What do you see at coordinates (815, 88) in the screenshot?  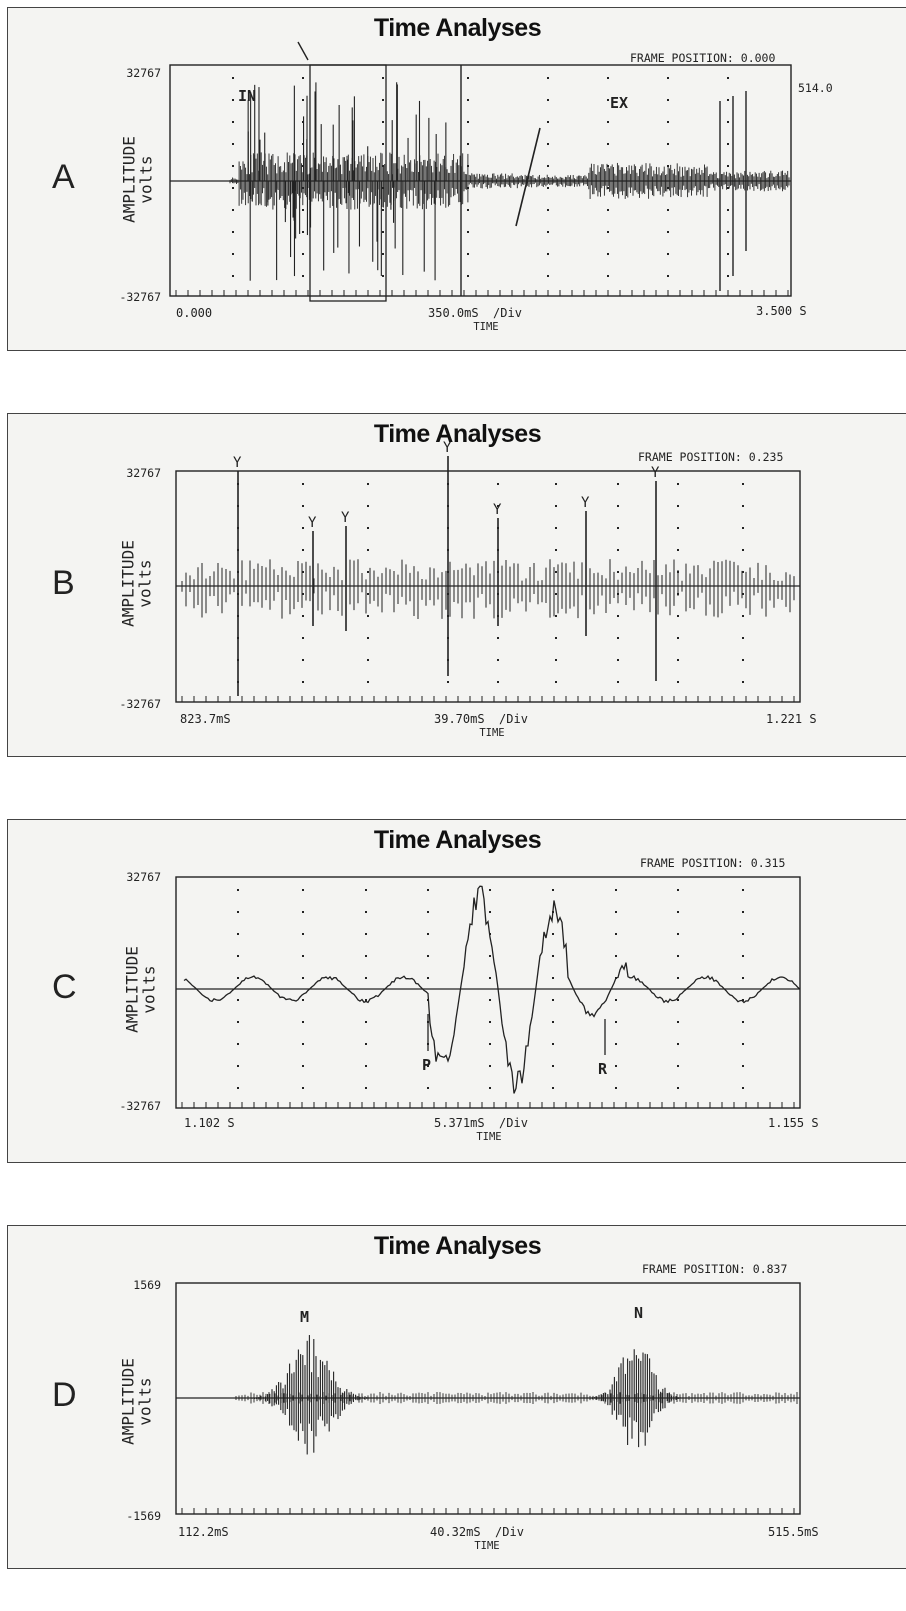 I see `extra-value: 514.0` at bounding box center [815, 88].